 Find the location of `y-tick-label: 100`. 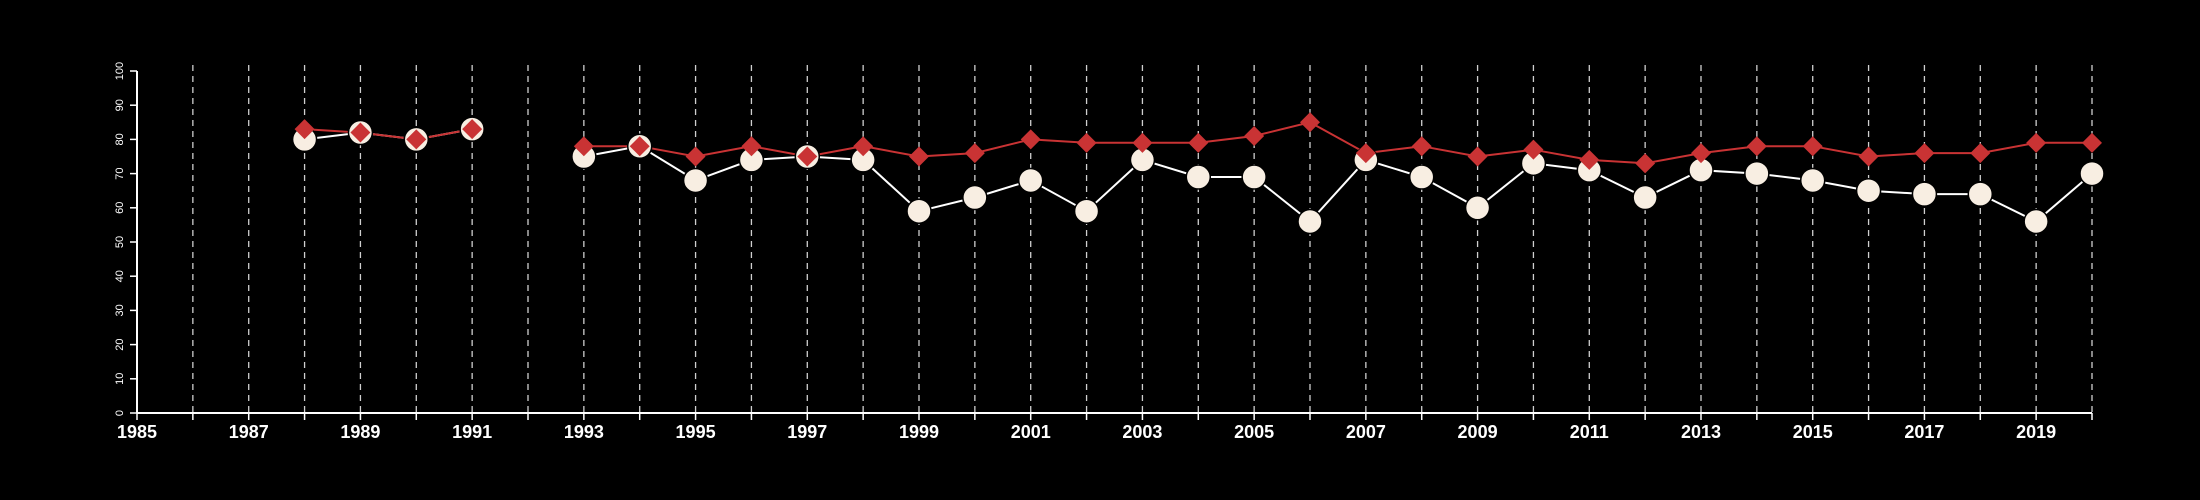

y-tick-label: 100 is located at coordinates (120, 71).